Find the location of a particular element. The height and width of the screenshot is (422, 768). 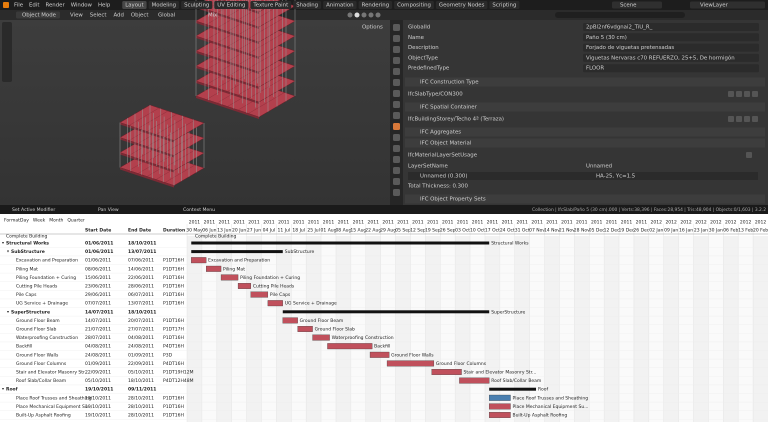

section-title: IFC Construction Type is located at coordinates (449, 83).